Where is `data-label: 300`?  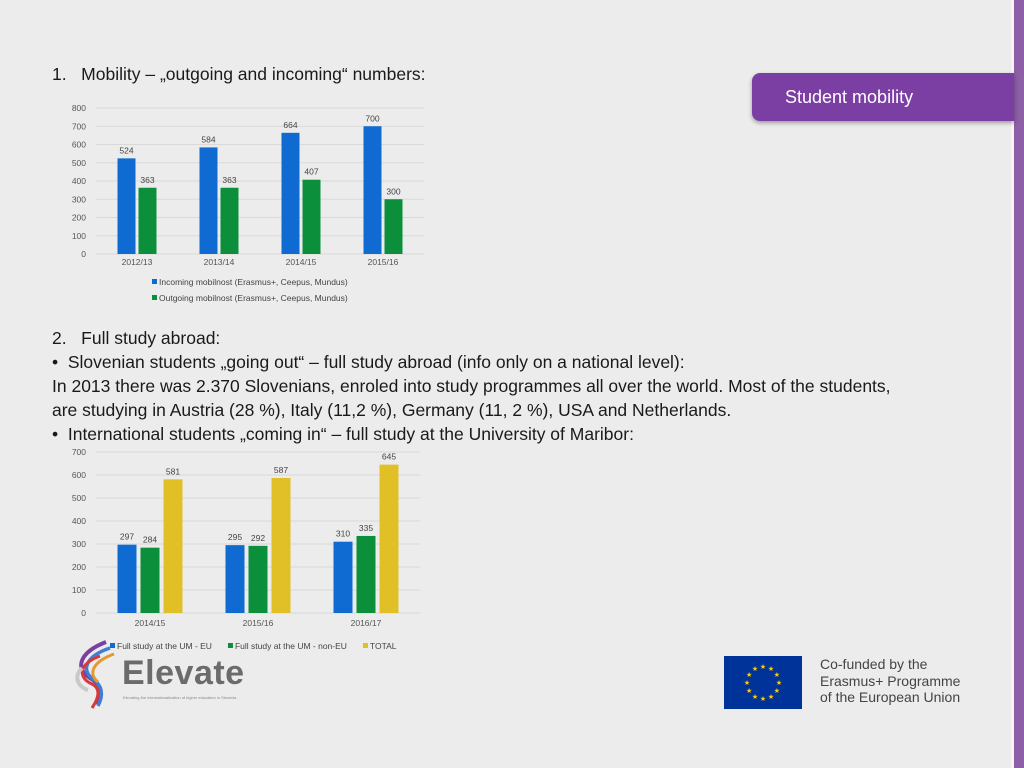 data-label: 300 is located at coordinates (393, 191).